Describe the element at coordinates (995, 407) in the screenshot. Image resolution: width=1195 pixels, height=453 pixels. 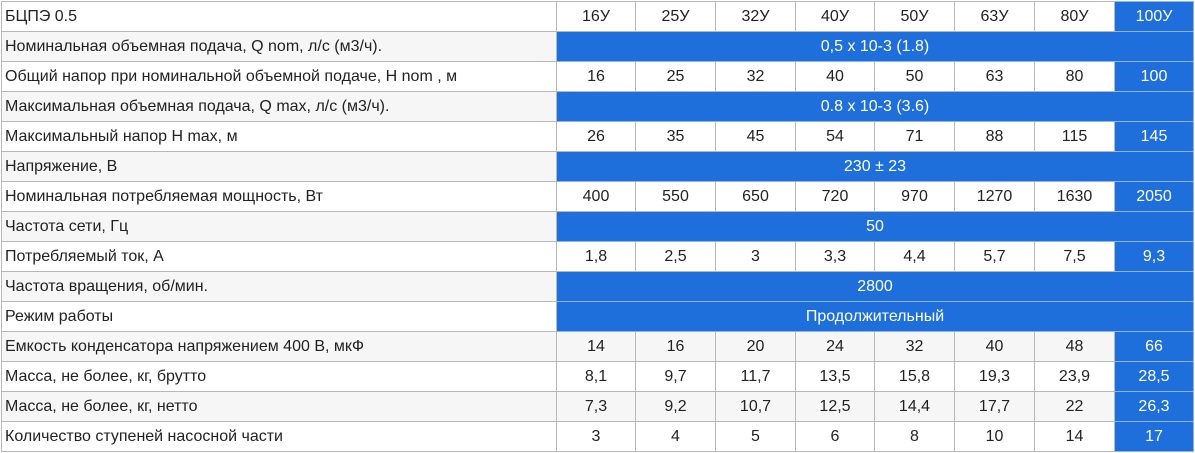
I see `value-cell: 17,7` at that location.